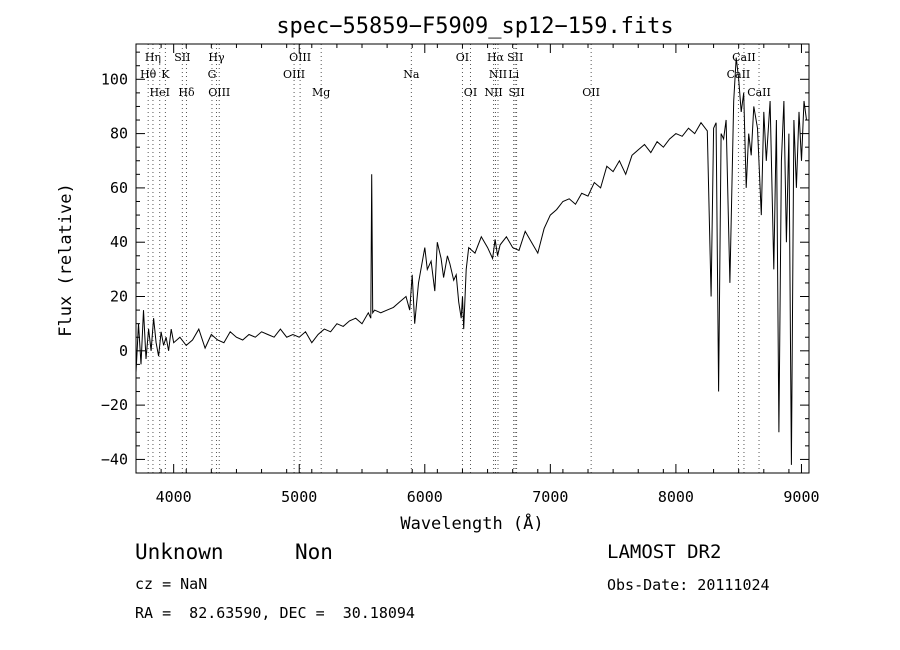 The height and width of the screenshot is (650, 900). I want to click on y-tick-label: 20, so click(119, 297).